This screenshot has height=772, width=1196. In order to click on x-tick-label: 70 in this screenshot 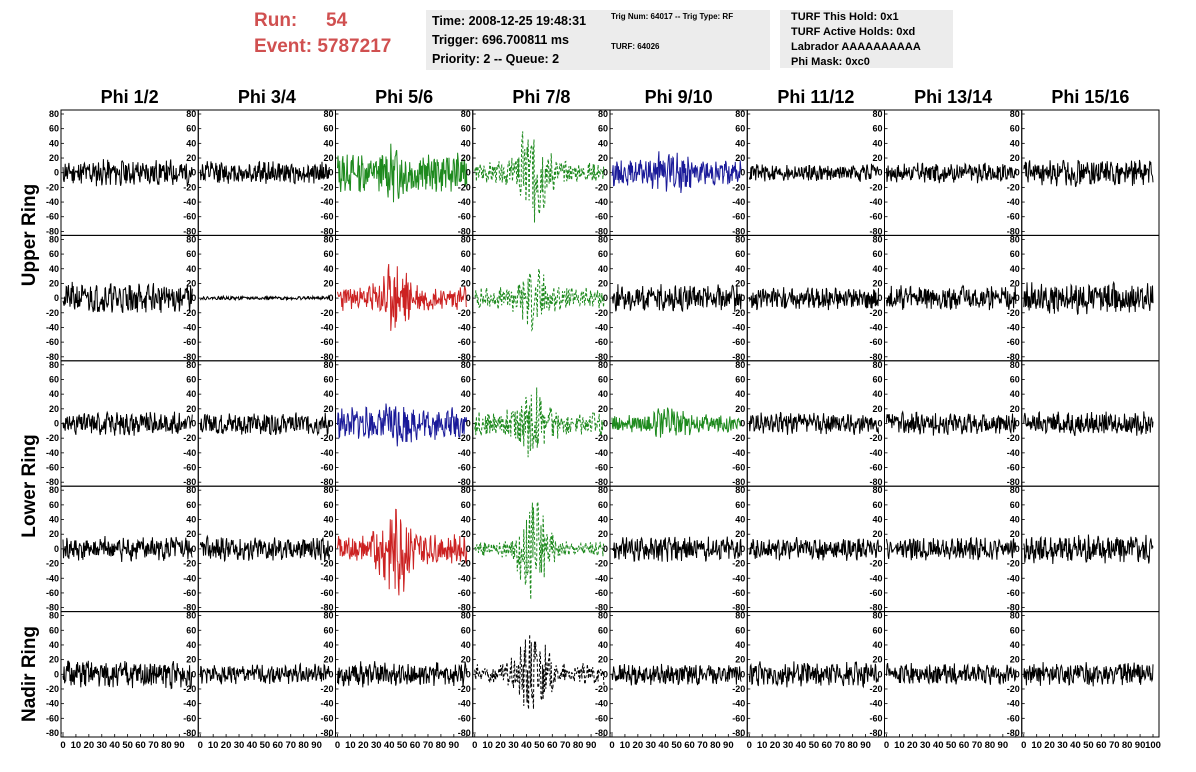, I will do `click(1114, 745)`.